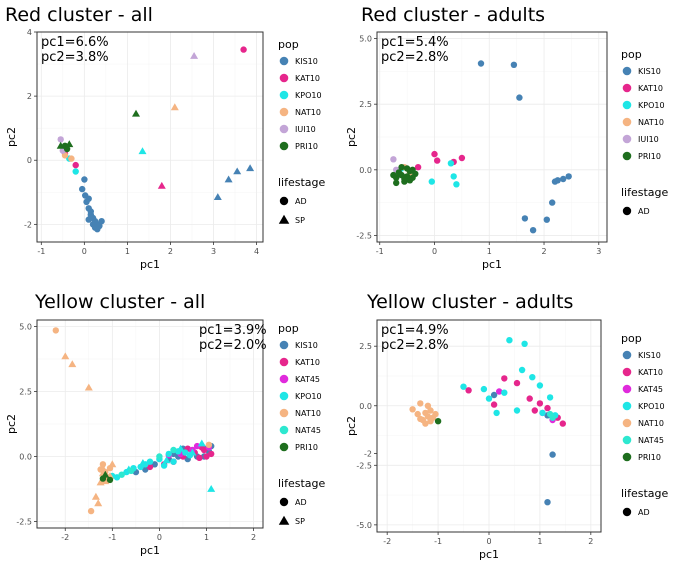 This screenshot has height=568, width=683. What do you see at coordinates (284, 129) in the screenshot?
I see `legend-key-iui10` at bounding box center [284, 129].